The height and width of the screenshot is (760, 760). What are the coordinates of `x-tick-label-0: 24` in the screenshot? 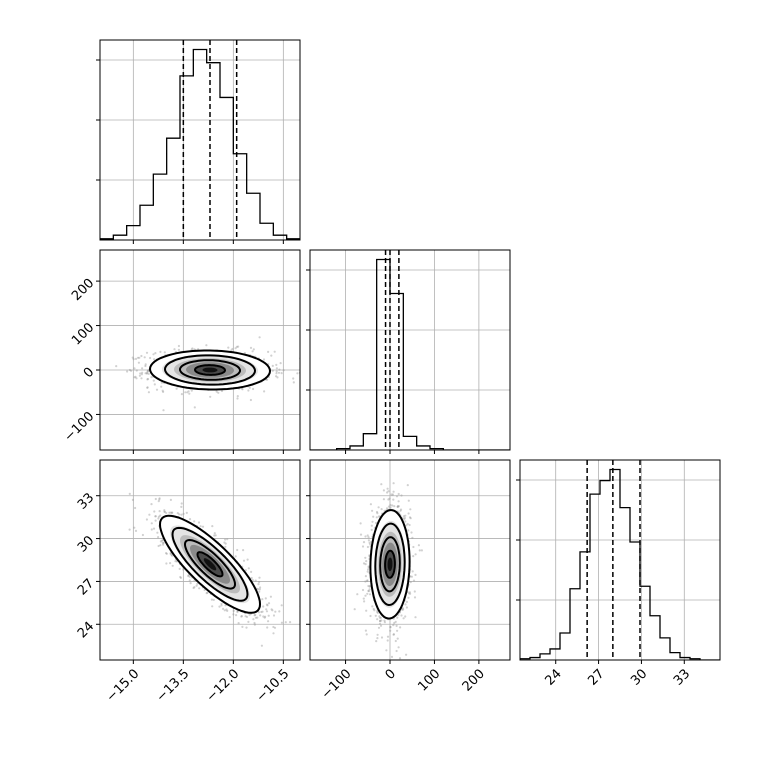 It's located at (553, 677).